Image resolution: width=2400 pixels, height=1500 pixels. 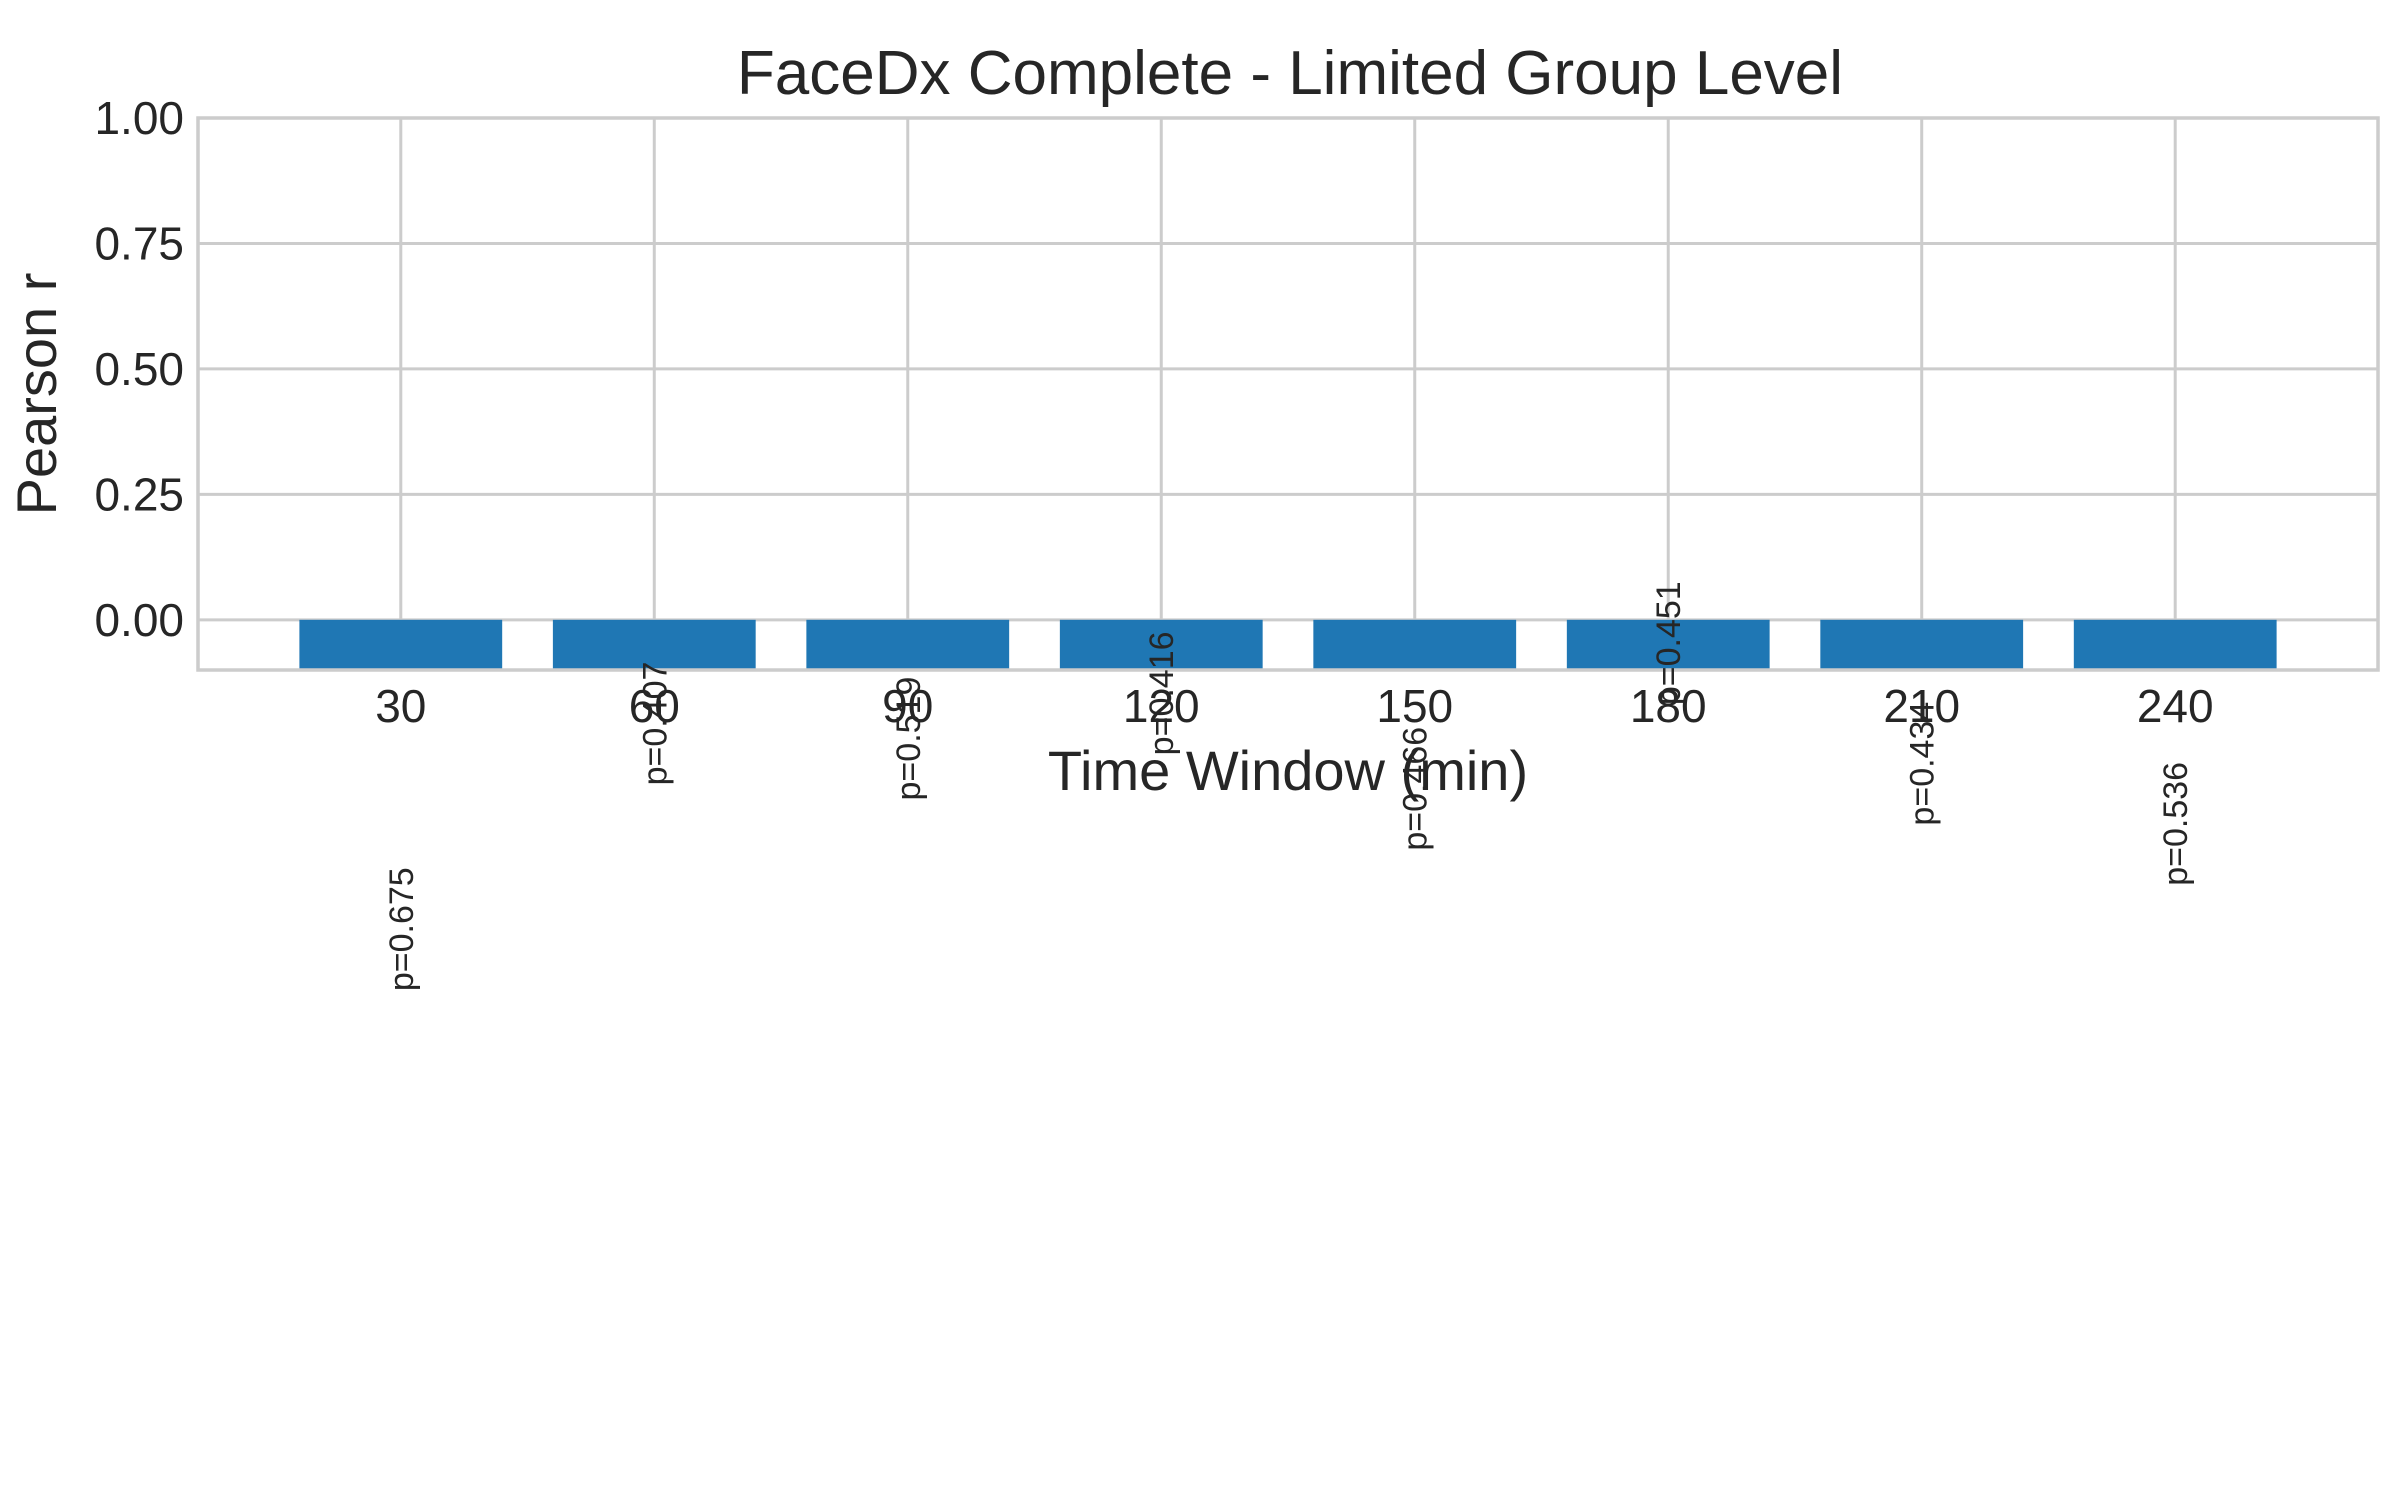 What do you see at coordinates (1921, 706) in the screenshot?
I see `x-tick-label: 210` at bounding box center [1921, 706].